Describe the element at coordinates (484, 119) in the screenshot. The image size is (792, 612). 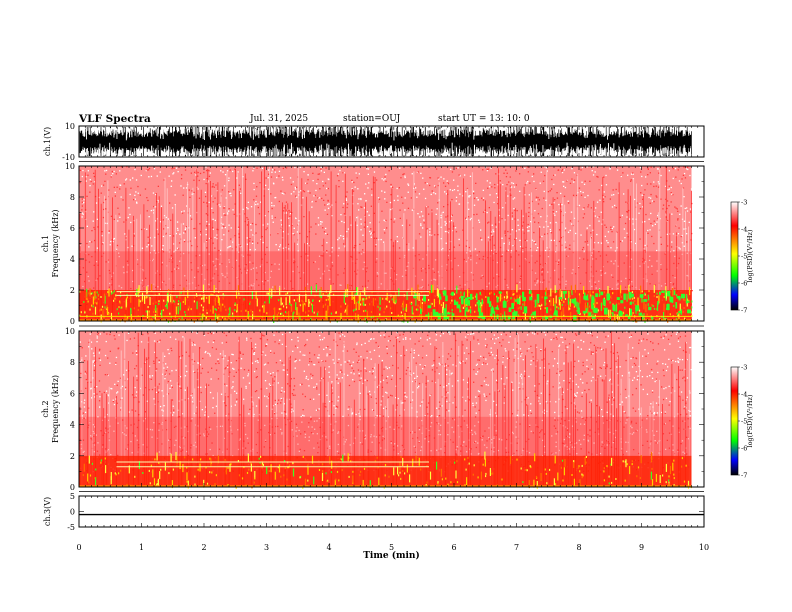
I see `start-time-label: start UT = 13: 10: 0` at that location.